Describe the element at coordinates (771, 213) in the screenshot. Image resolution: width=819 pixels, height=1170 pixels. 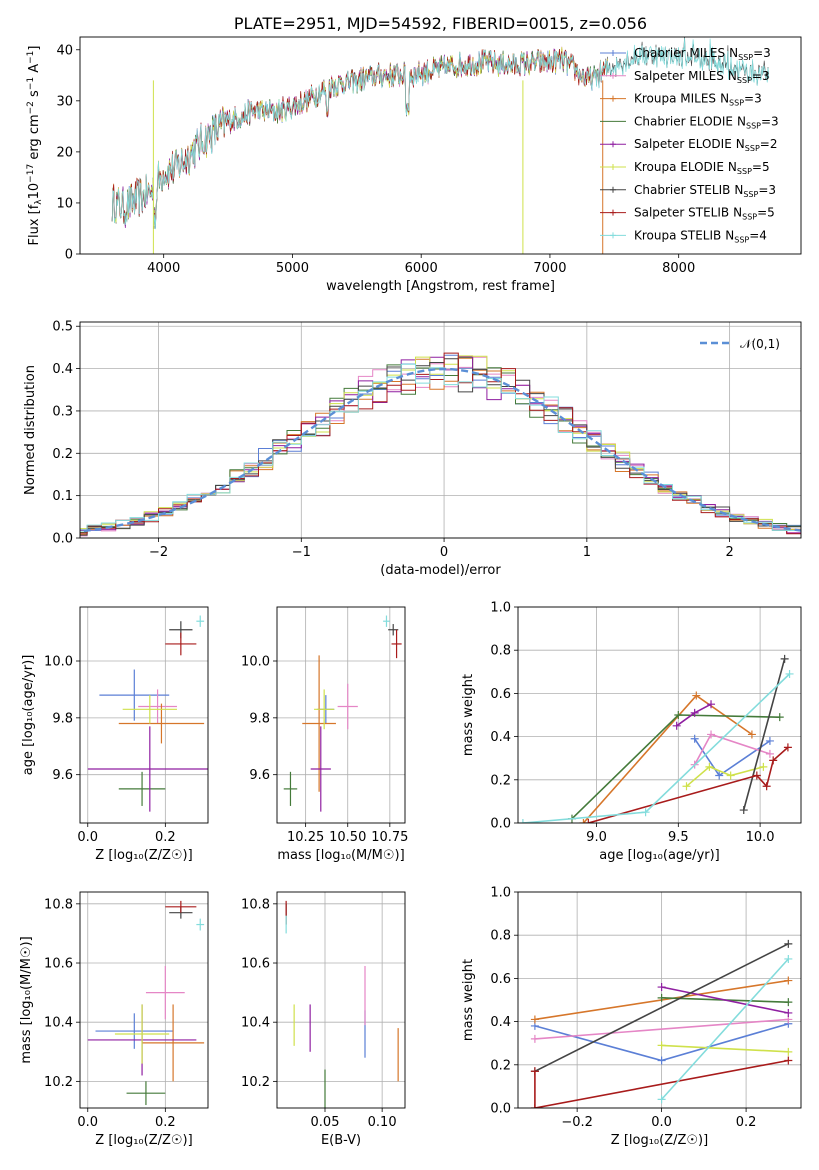
I see `legend-n: 5` at that location.